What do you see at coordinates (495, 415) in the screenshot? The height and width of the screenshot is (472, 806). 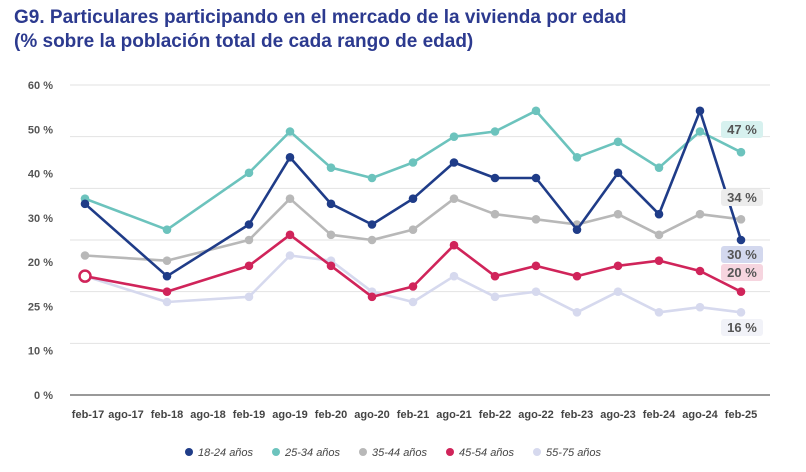 I see `x-tick-label: feb-22` at bounding box center [495, 415].